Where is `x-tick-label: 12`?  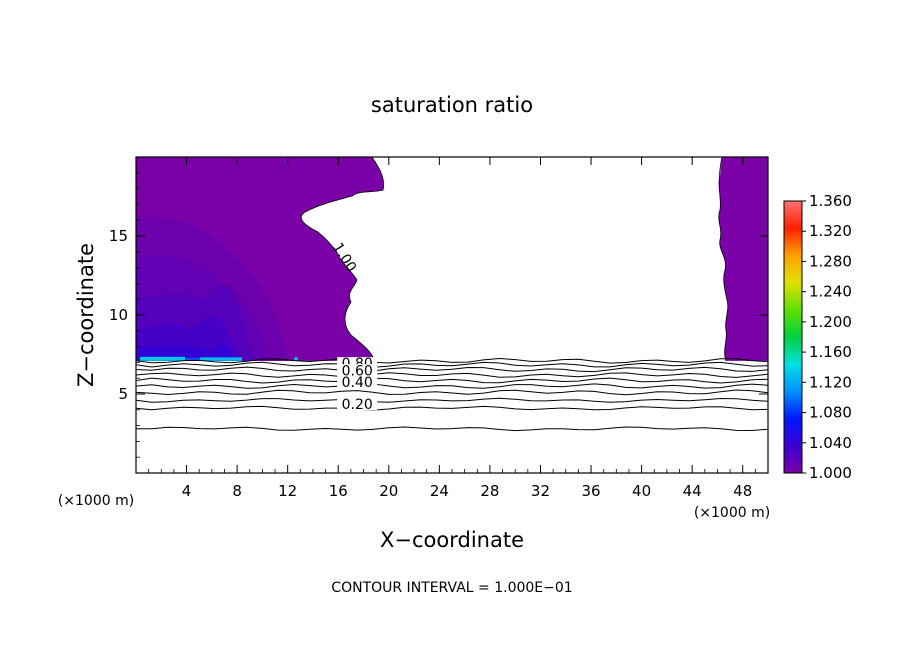 x-tick-label: 12 is located at coordinates (287, 491).